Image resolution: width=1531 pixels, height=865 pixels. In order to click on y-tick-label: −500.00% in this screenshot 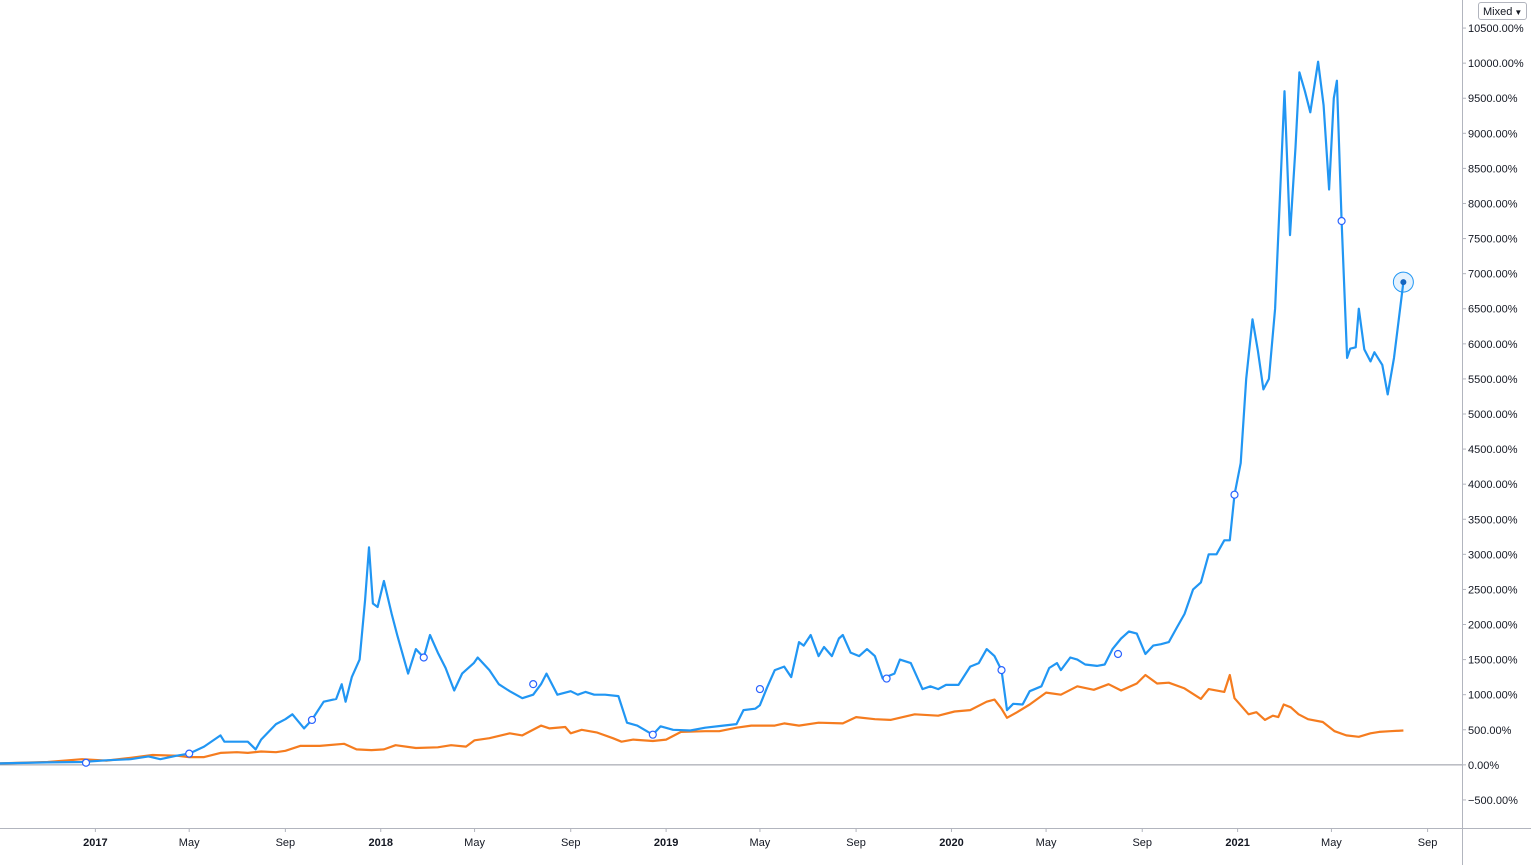, I will do `click(1493, 801)`.